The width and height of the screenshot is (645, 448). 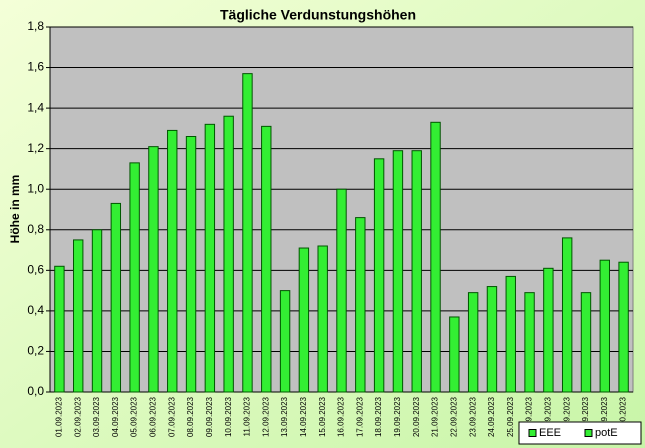 I want to click on y-tick-label: 1,2, so click(x=35, y=148).